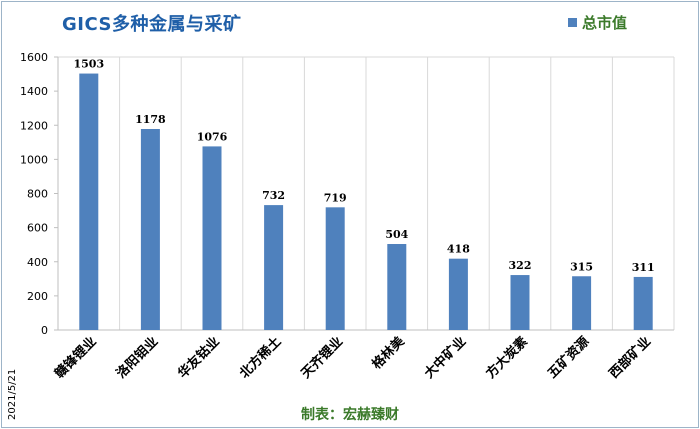  Describe the element at coordinates (445, 358) in the screenshot. I see `category-label: 大中矿业` at that location.